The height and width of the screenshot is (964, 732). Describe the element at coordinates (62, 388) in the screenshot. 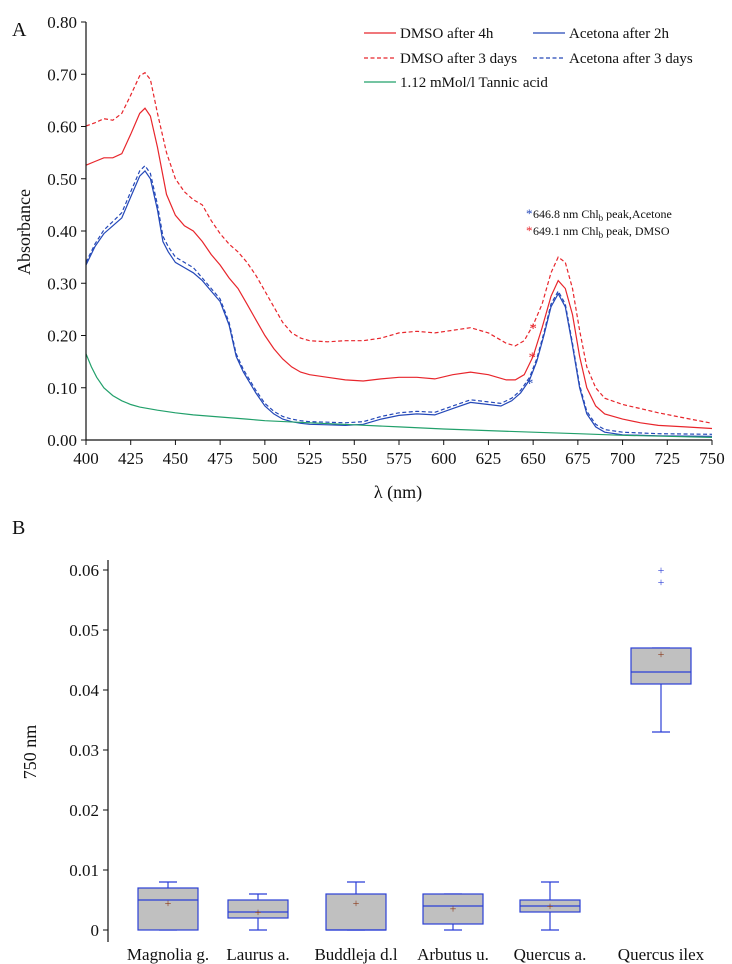

I see `panel-a-y-tick-label: 0.10` at that location.